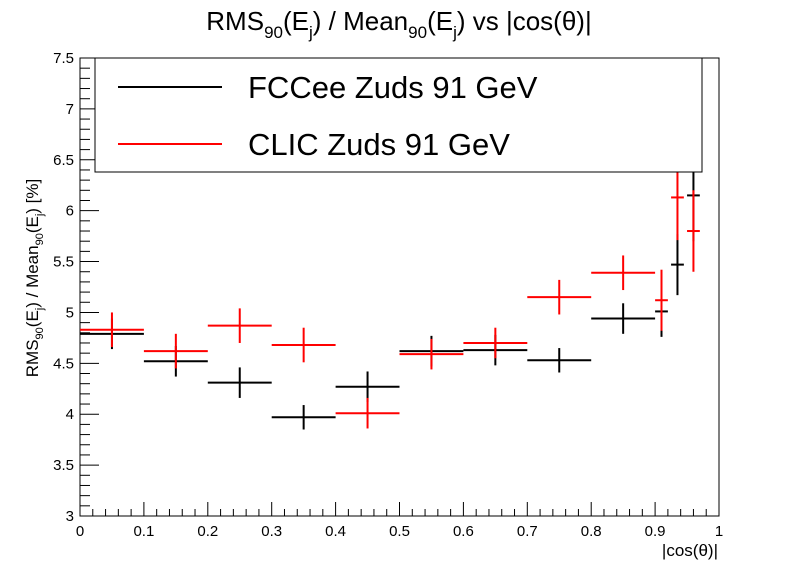  What do you see at coordinates (690, 550) in the screenshot?
I see `x-axis-label: |cos(θ)|` at bounding box center [690, 550].